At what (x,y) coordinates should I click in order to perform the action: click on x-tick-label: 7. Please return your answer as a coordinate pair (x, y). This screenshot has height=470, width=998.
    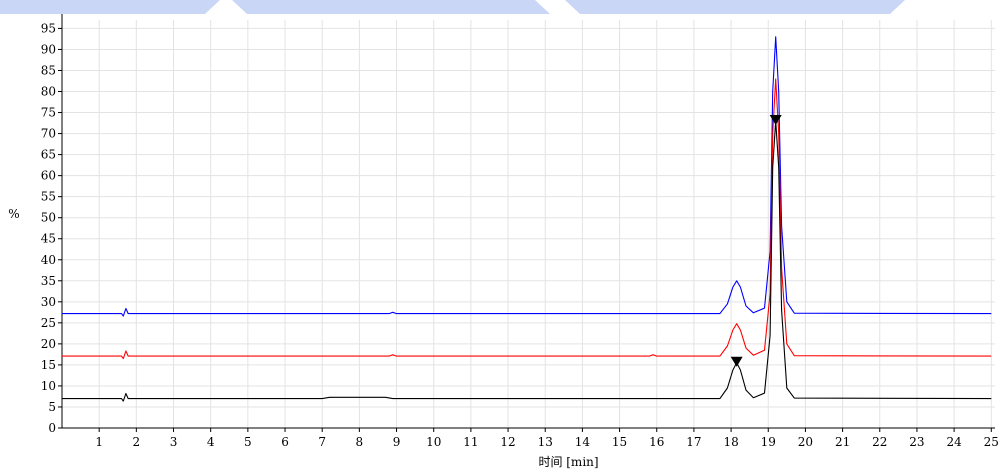
    Looking at the image, I should click on (322, 442).